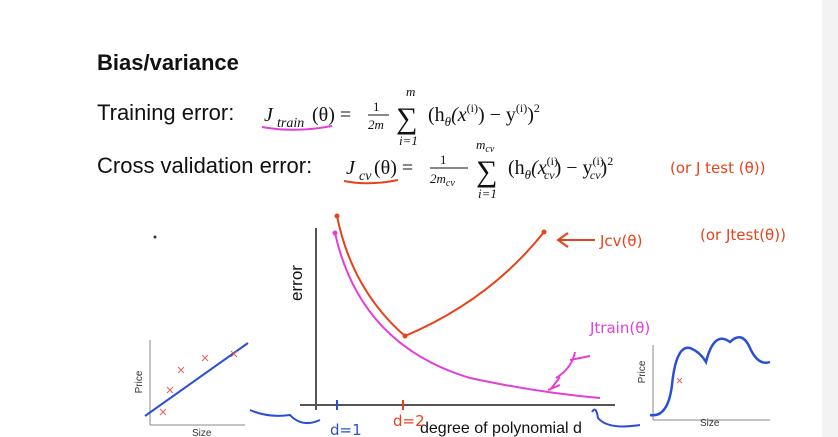  What do you see at coordinates (830, 218) in the screenshot?
I see `scroll-edge` at bounding box center [830, 218].